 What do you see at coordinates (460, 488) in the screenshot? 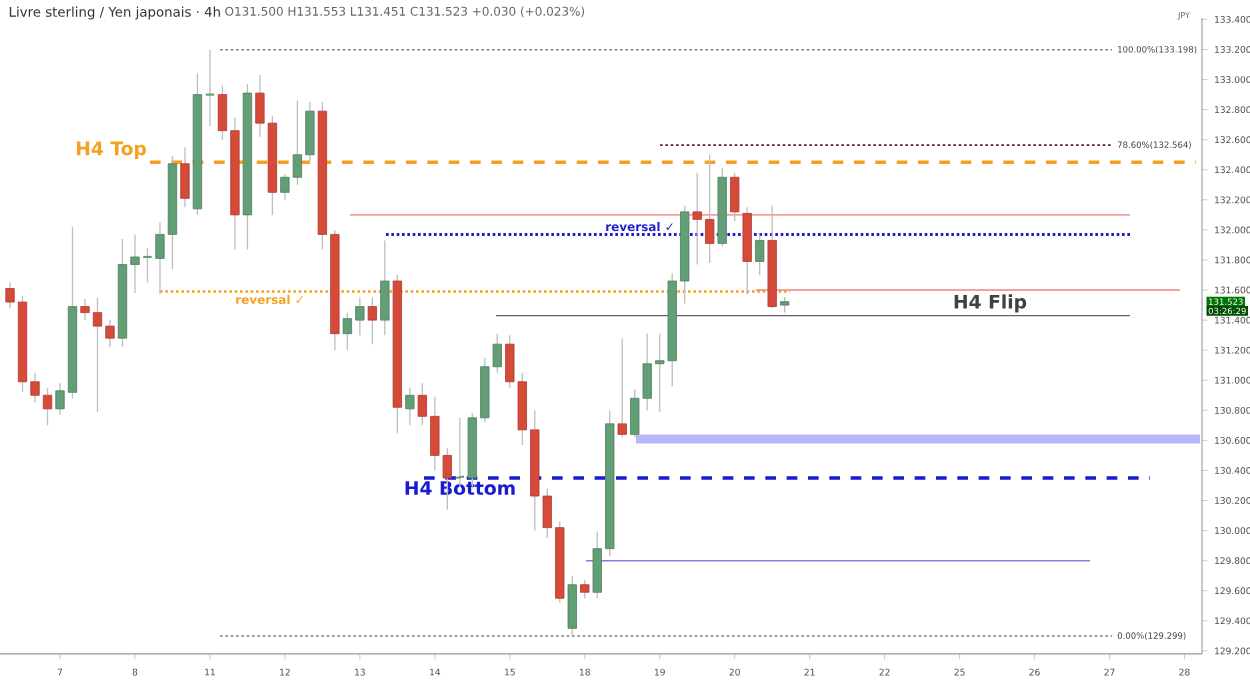
I see `ref-line-label: H4 Bottom` at bounding box center [460, 488].